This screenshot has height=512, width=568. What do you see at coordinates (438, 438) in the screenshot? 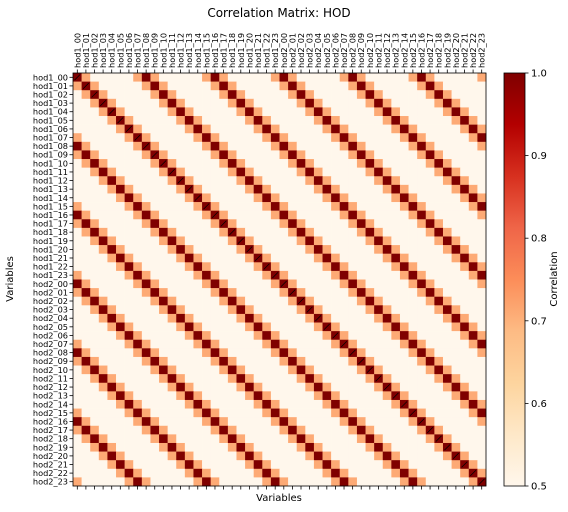
I see `diagonal-marker` at bounding box center [438, 438].